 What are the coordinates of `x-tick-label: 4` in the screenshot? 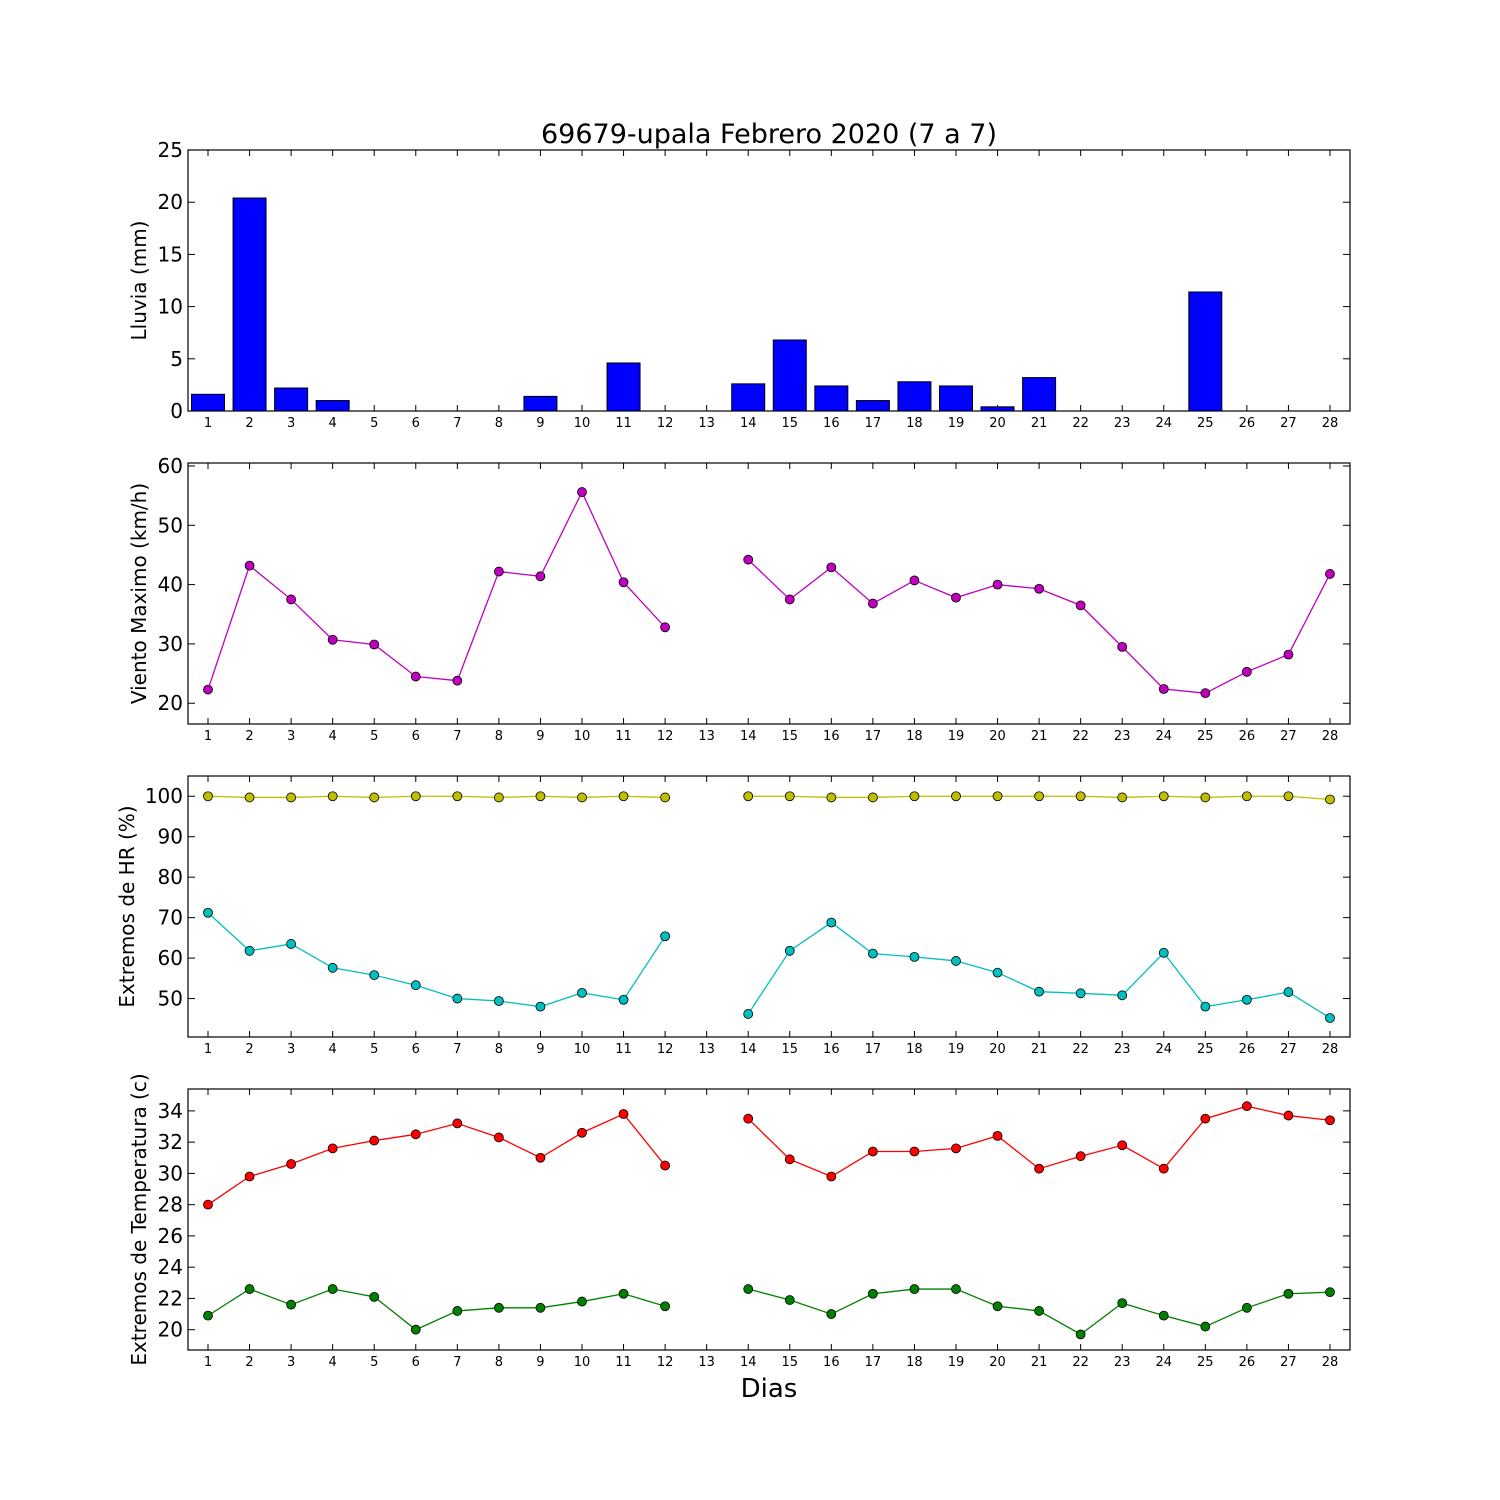 It's located at (333, 1049).